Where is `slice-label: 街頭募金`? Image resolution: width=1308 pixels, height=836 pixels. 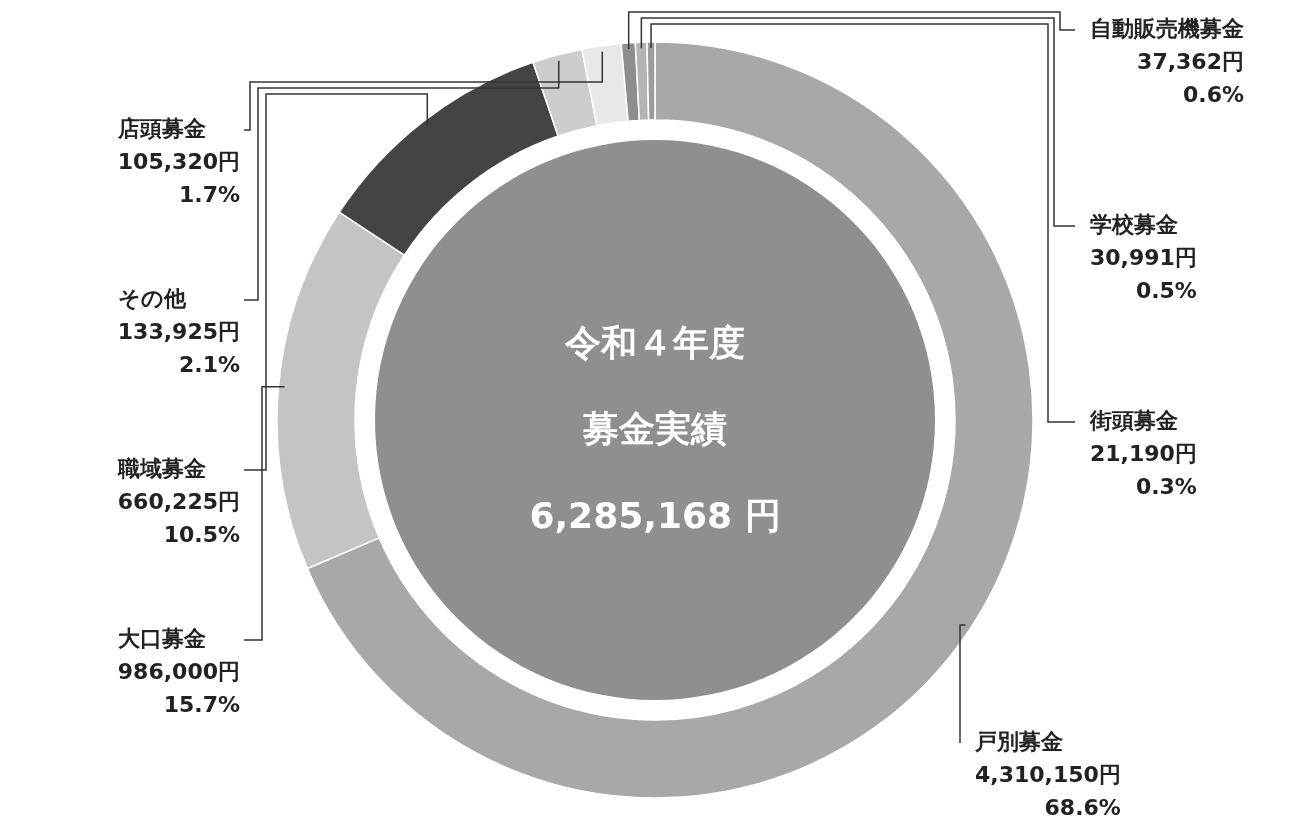 slice-label: 街頭募金 is located at coordinates (1134, 420).